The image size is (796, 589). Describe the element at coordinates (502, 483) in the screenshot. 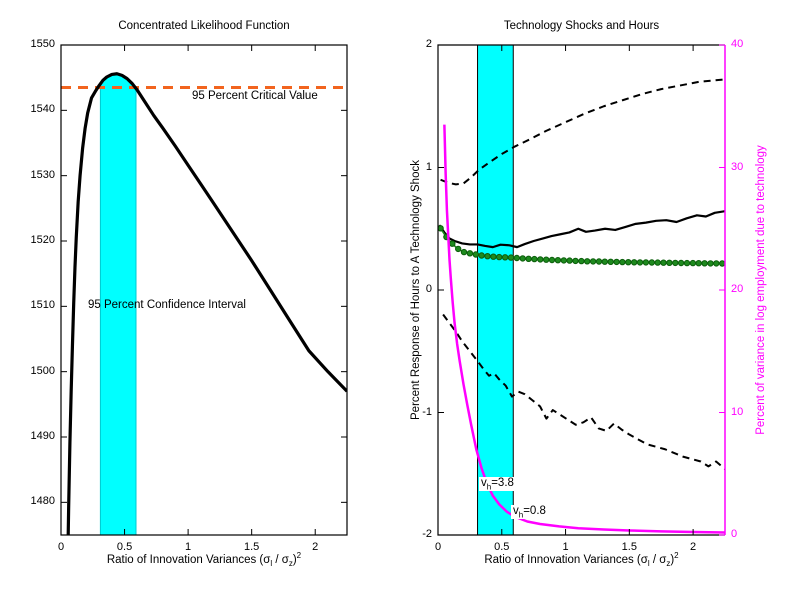

I see `vh-value: =3.8` at that location.